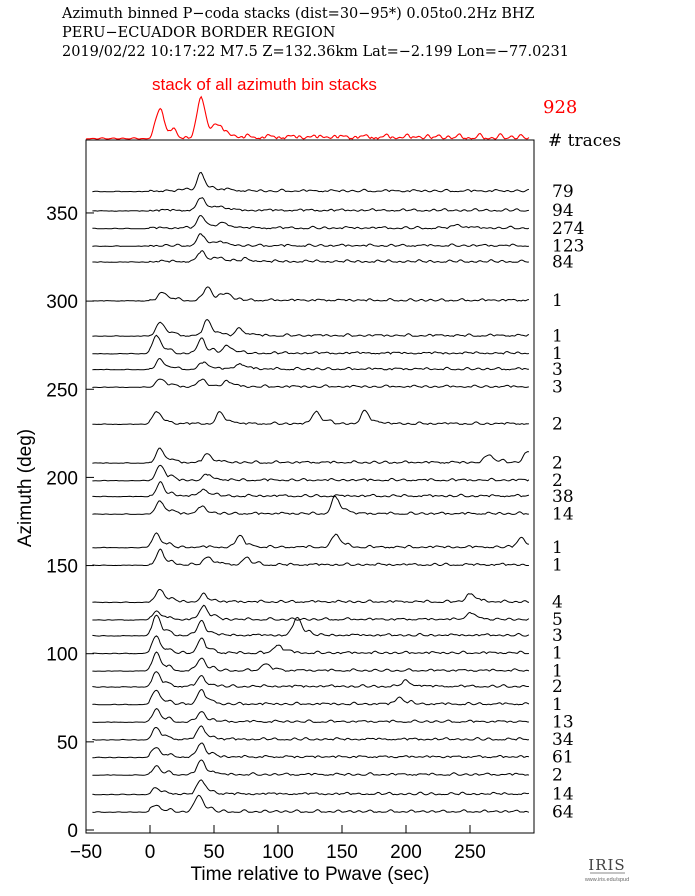 The width and height of the screenshot is (695, 896). Describe the element at coordinates (310, 874) in the screenshot. I see `x-axis-label: Time relative to Pwave (sec)` at that location.